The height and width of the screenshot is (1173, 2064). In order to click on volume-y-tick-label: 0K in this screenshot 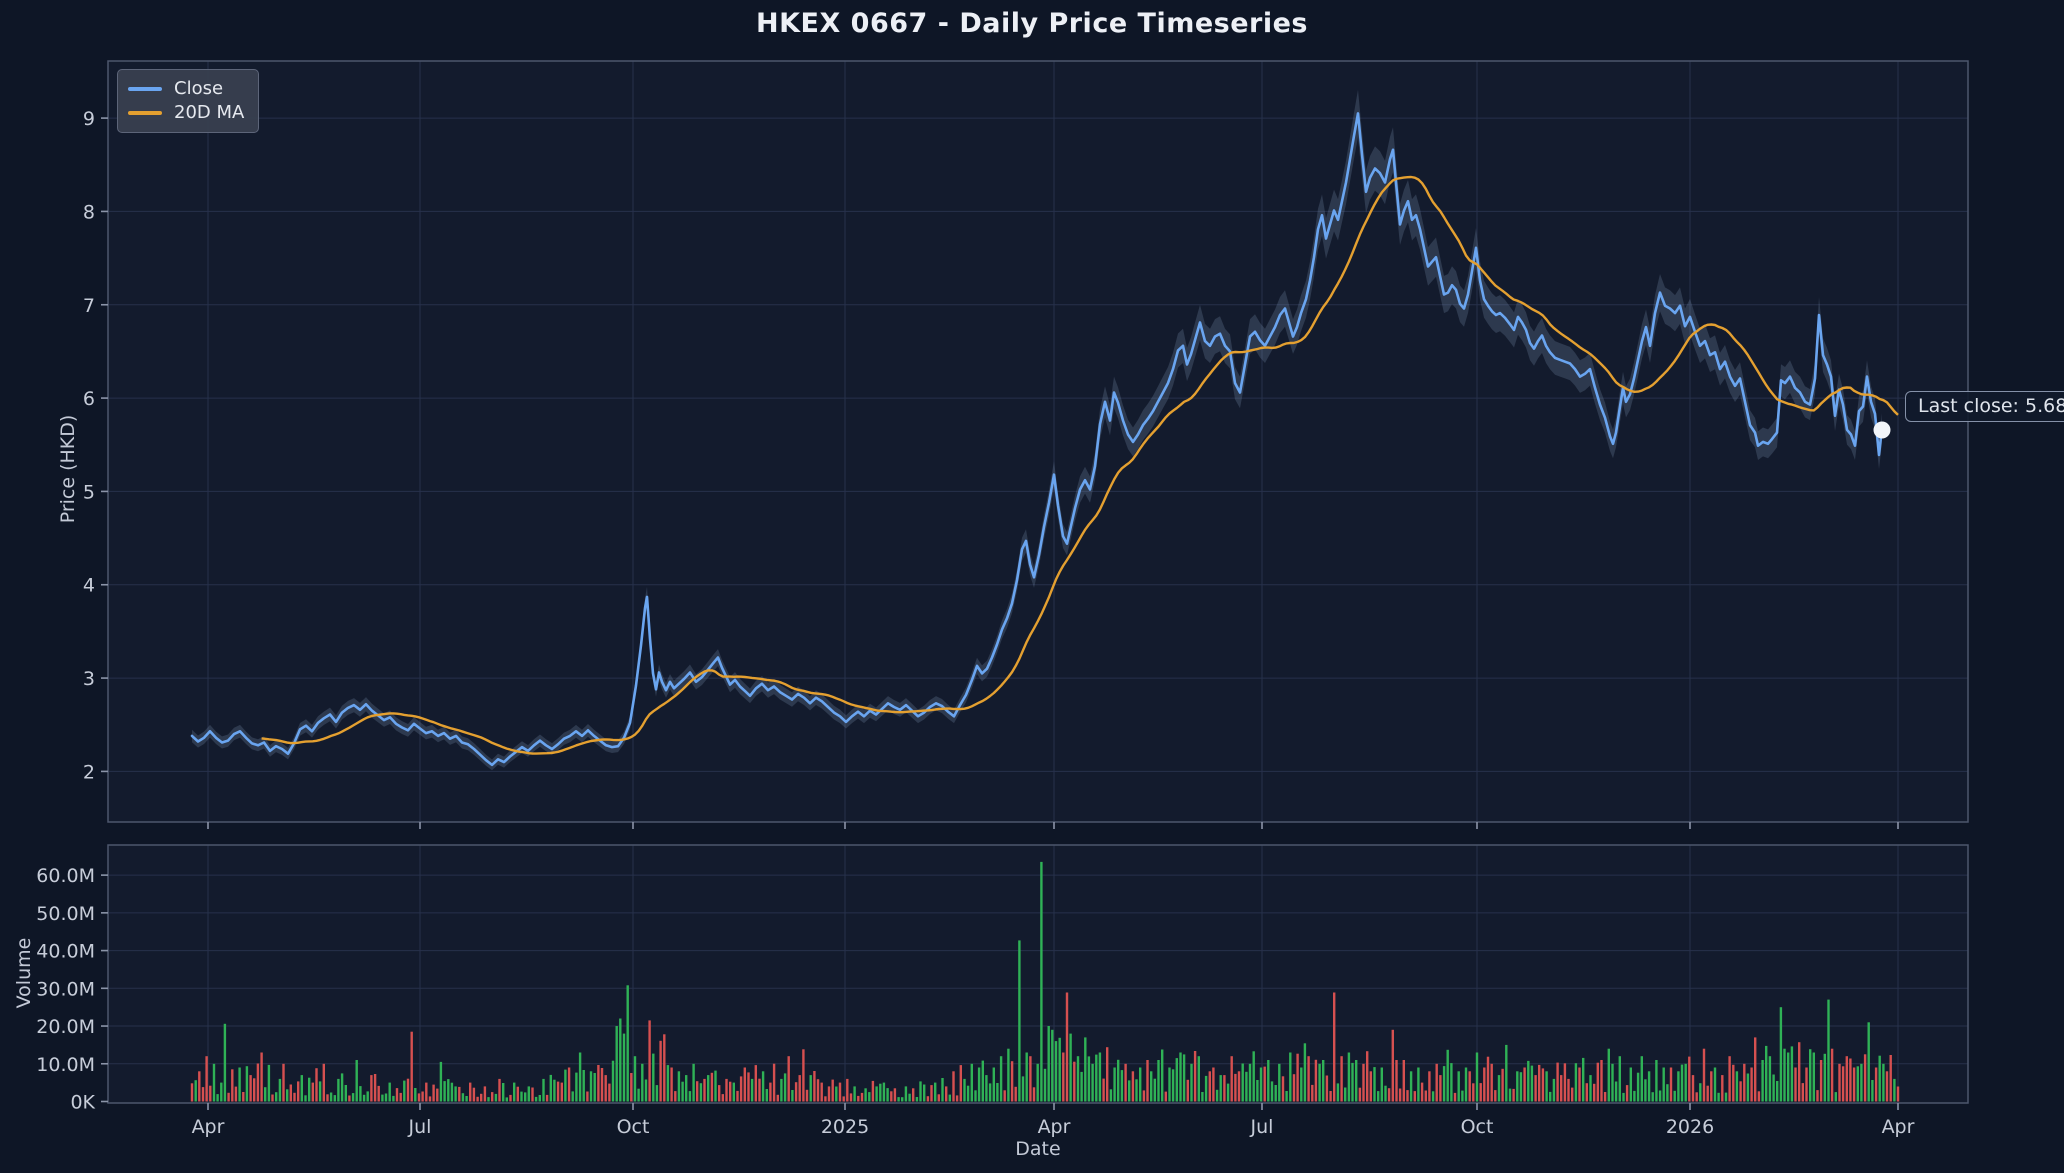, I will do `click(82, 1103)`.